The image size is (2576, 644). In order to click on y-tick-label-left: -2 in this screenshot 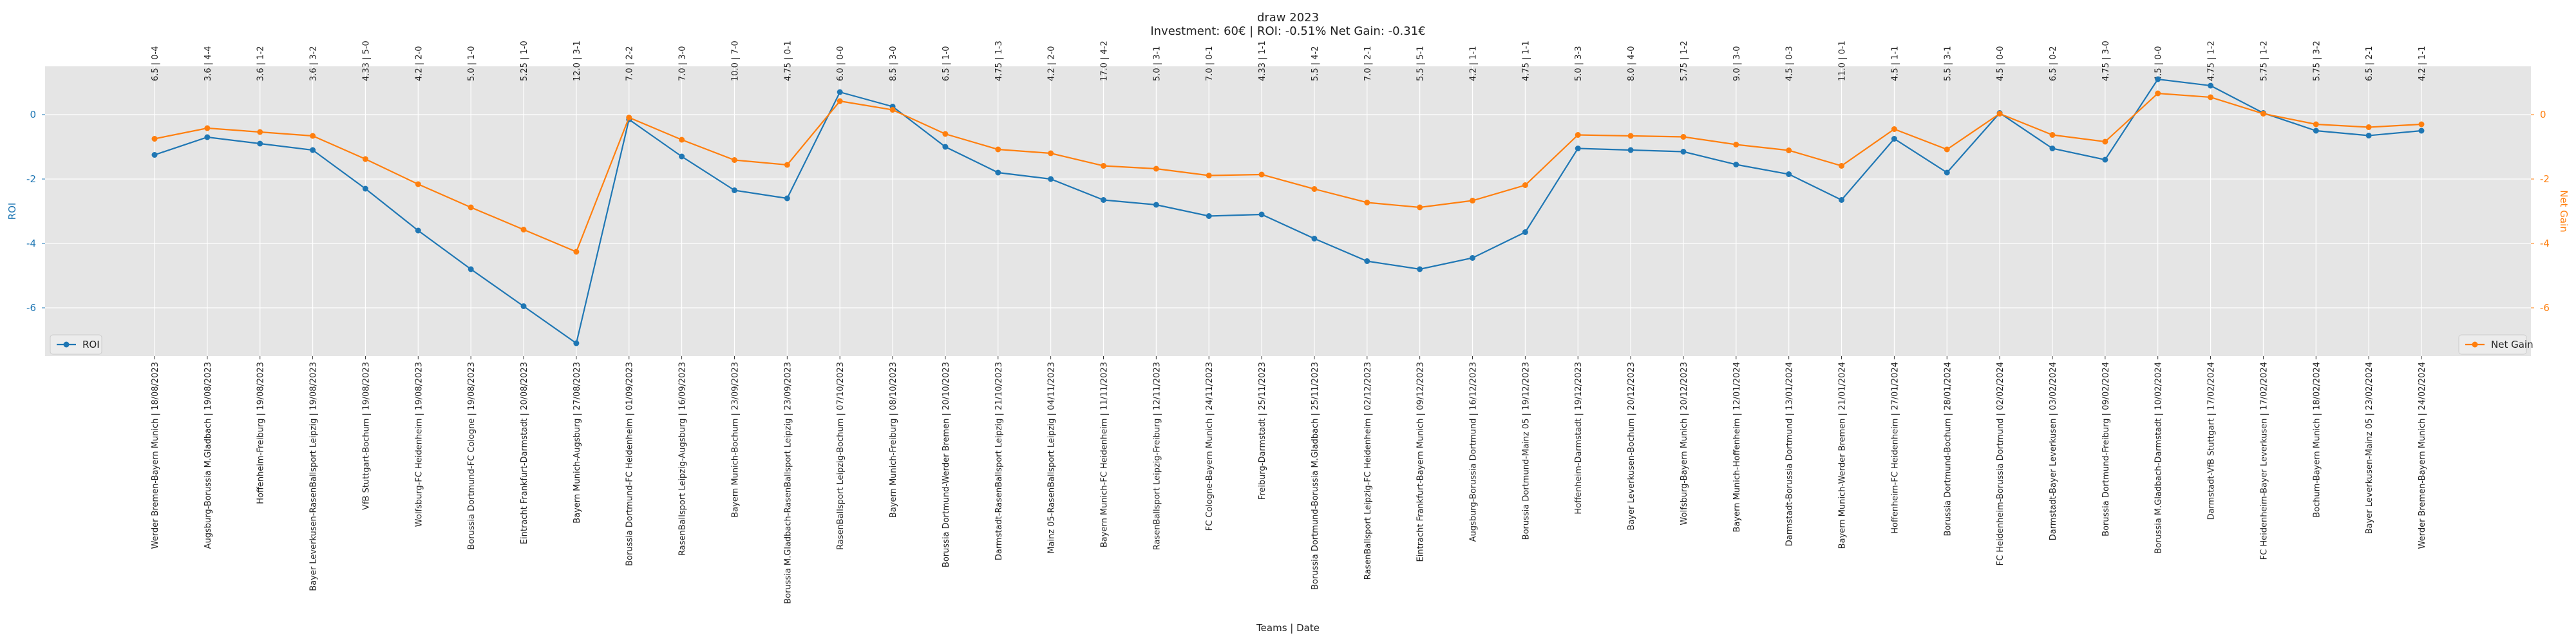, I will do `click(31, 179)`.